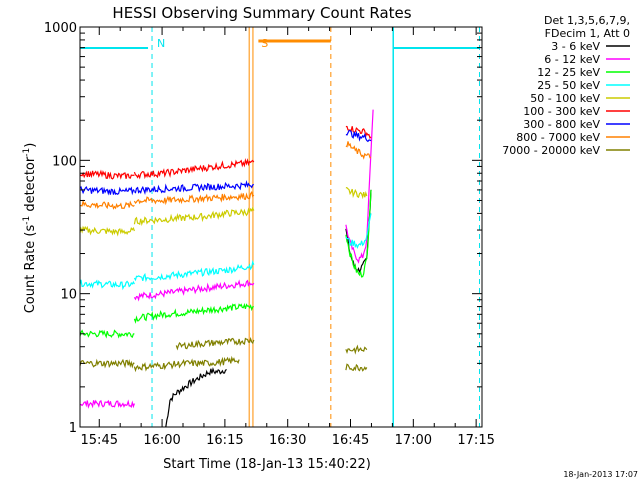 The image size is (640, 480). I want to click on y-tick-label: 10, so click(68, 295).